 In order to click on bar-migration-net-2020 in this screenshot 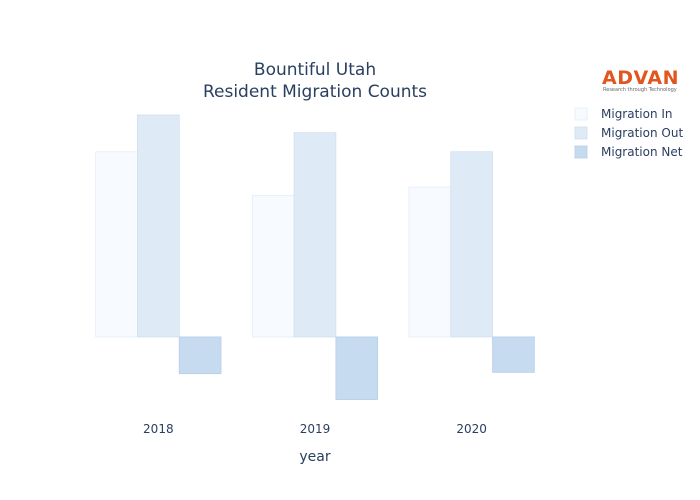, I will do `click(513, 354)`.